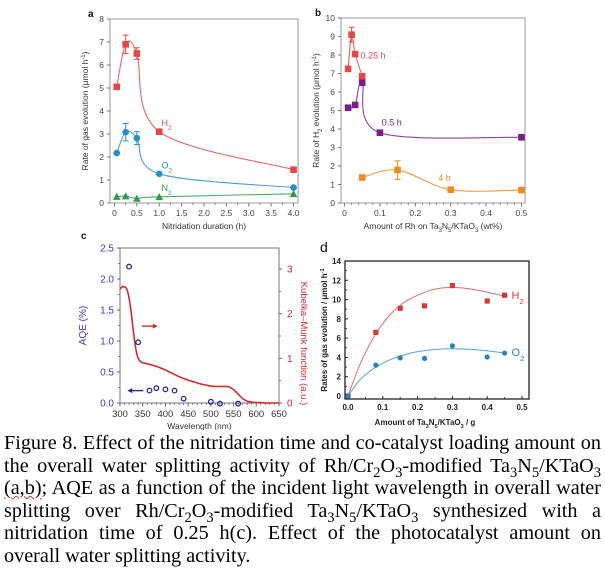 This screenshot has width=605, height=568. I want to click on x-tick-label: 1.5, so click(182, 213).